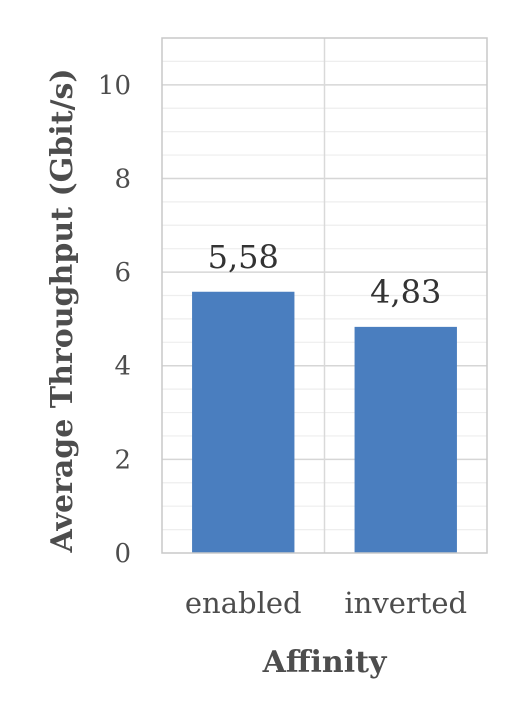 The width and height of the screenshot is (520, 725). What do you see at coordinates (325, 274) in the screenshot?
I see `value-labels: 5,58 4,83` at bounding box center [325, 274].